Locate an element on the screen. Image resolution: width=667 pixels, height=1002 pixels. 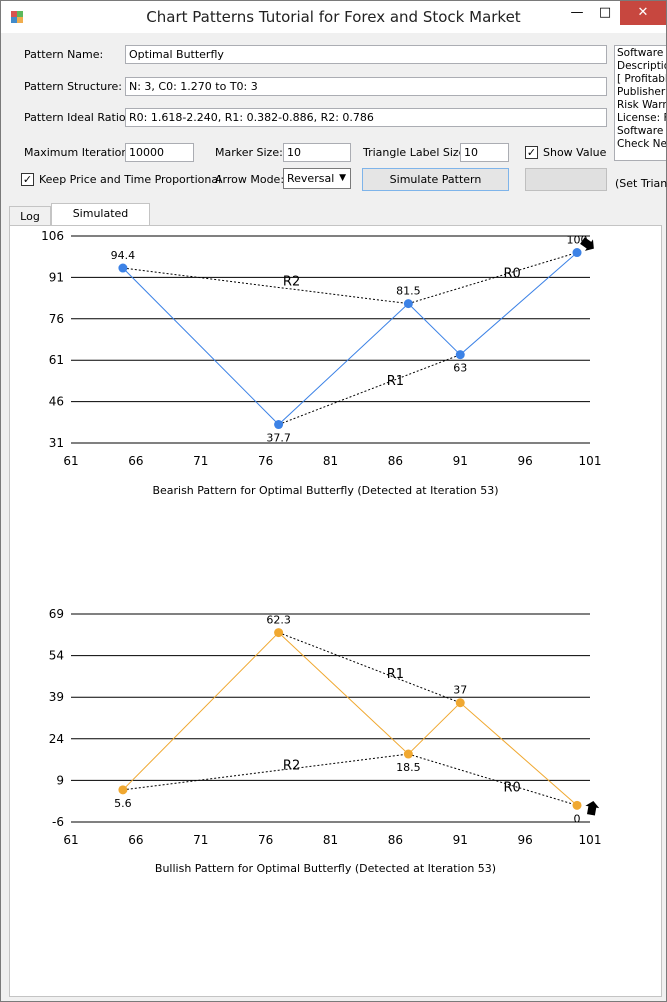
data-label: 62.3 is located at coordinates (278, 620).